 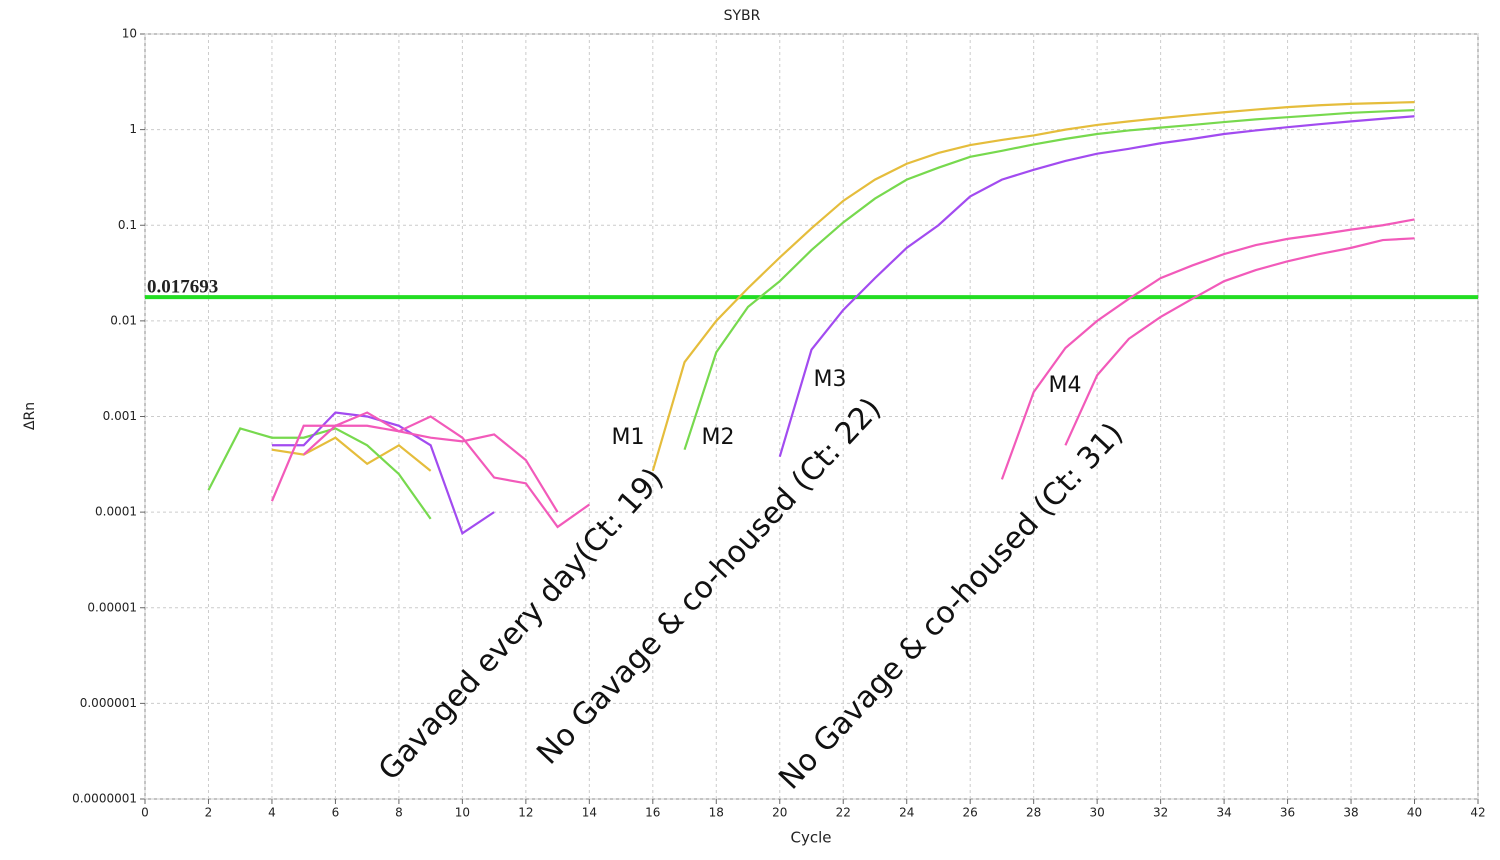 I want to click on x-tick-label: 32, so click(x=1160, y=813).